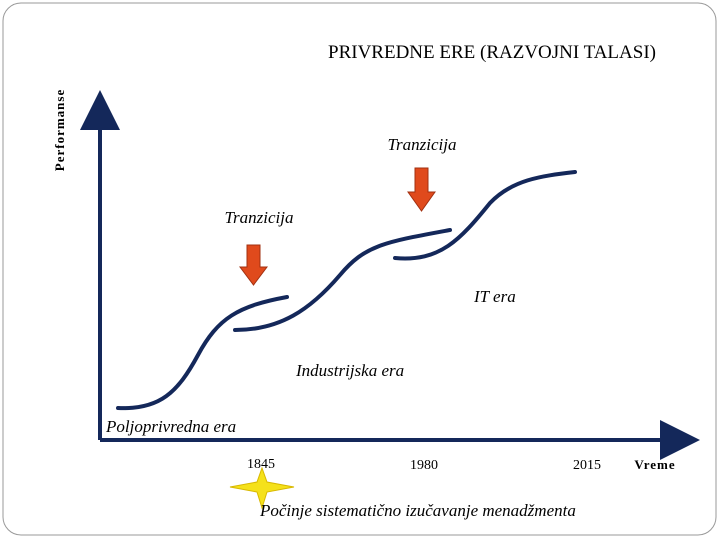 This screenshot has height=540, width=720. I want to click on era-label: IT era, so click(494, 296).